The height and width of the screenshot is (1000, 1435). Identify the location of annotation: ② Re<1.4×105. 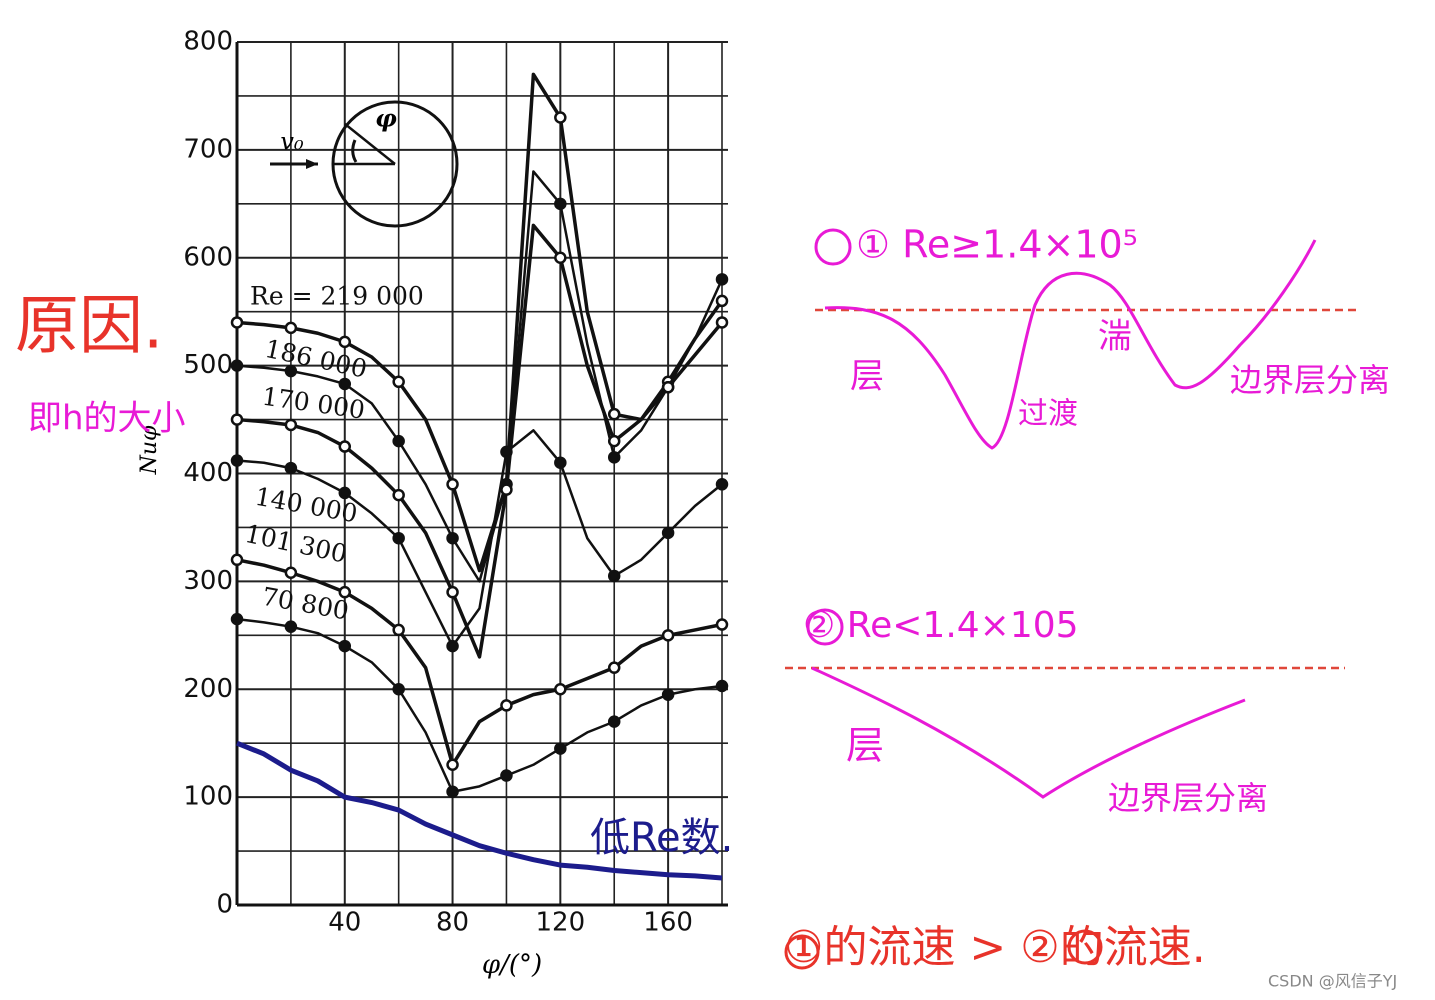
(941, 625).